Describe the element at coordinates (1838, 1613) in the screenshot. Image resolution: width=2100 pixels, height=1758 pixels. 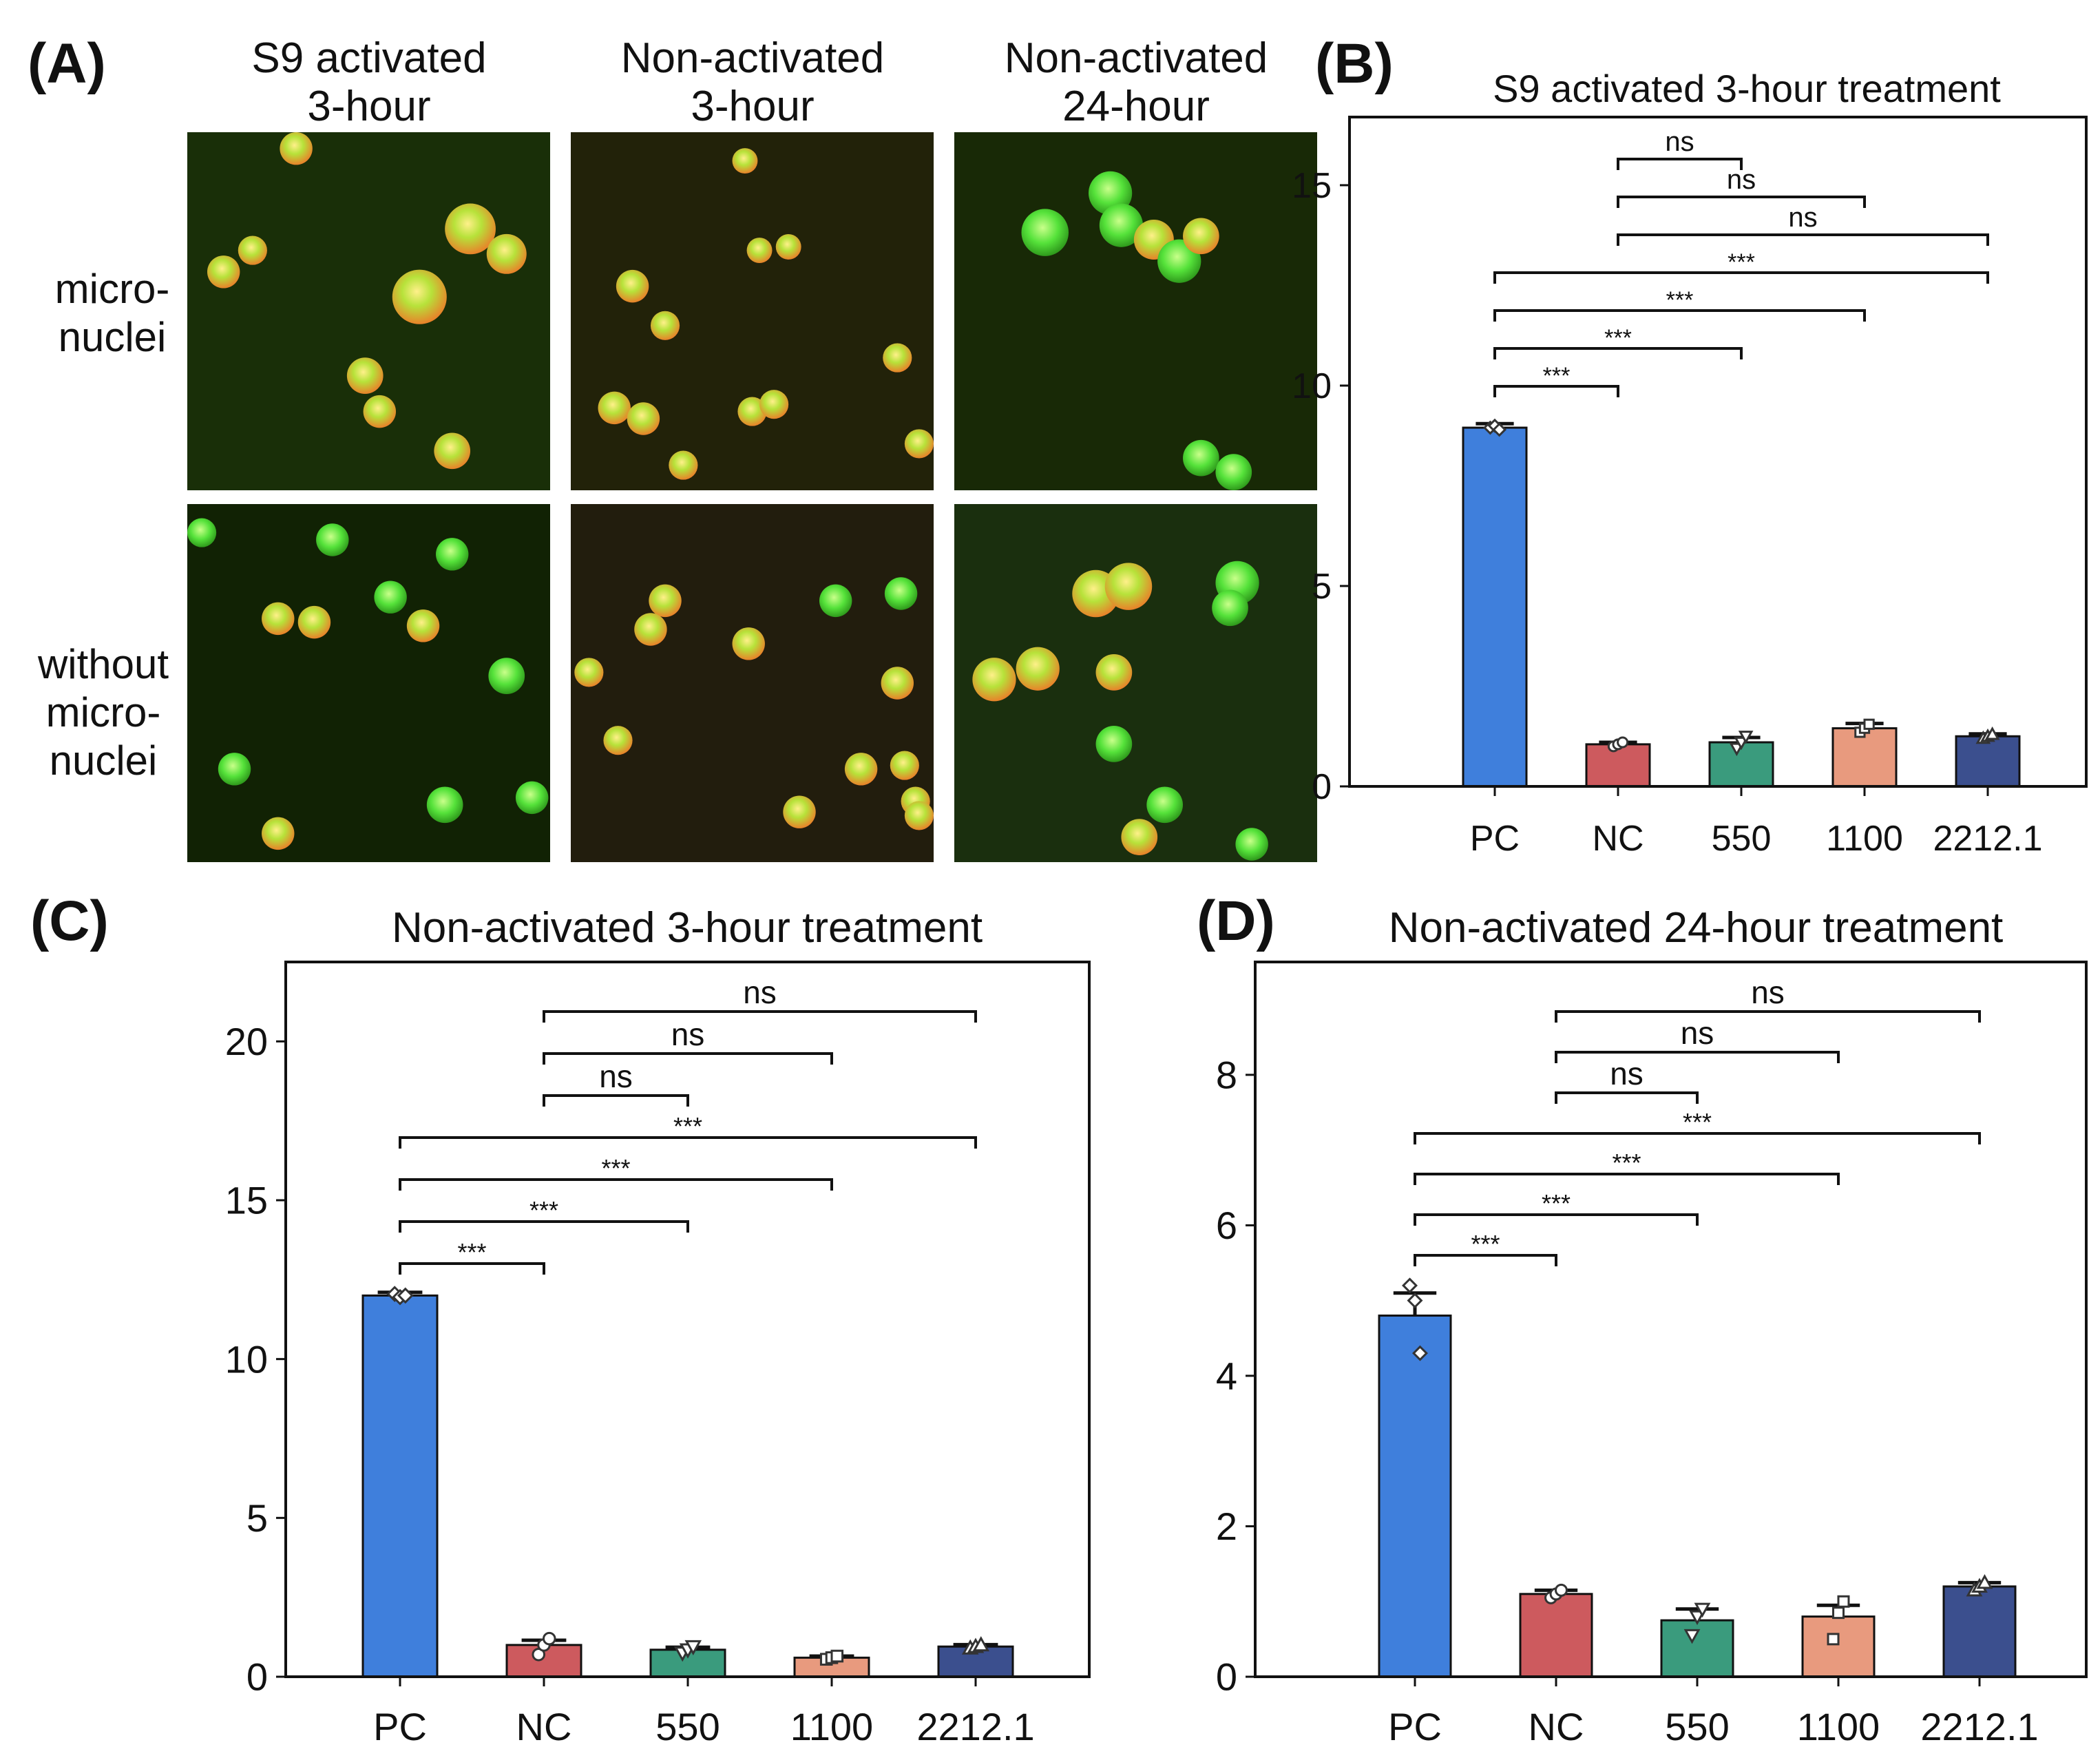
I see `data-point-square` at that location.